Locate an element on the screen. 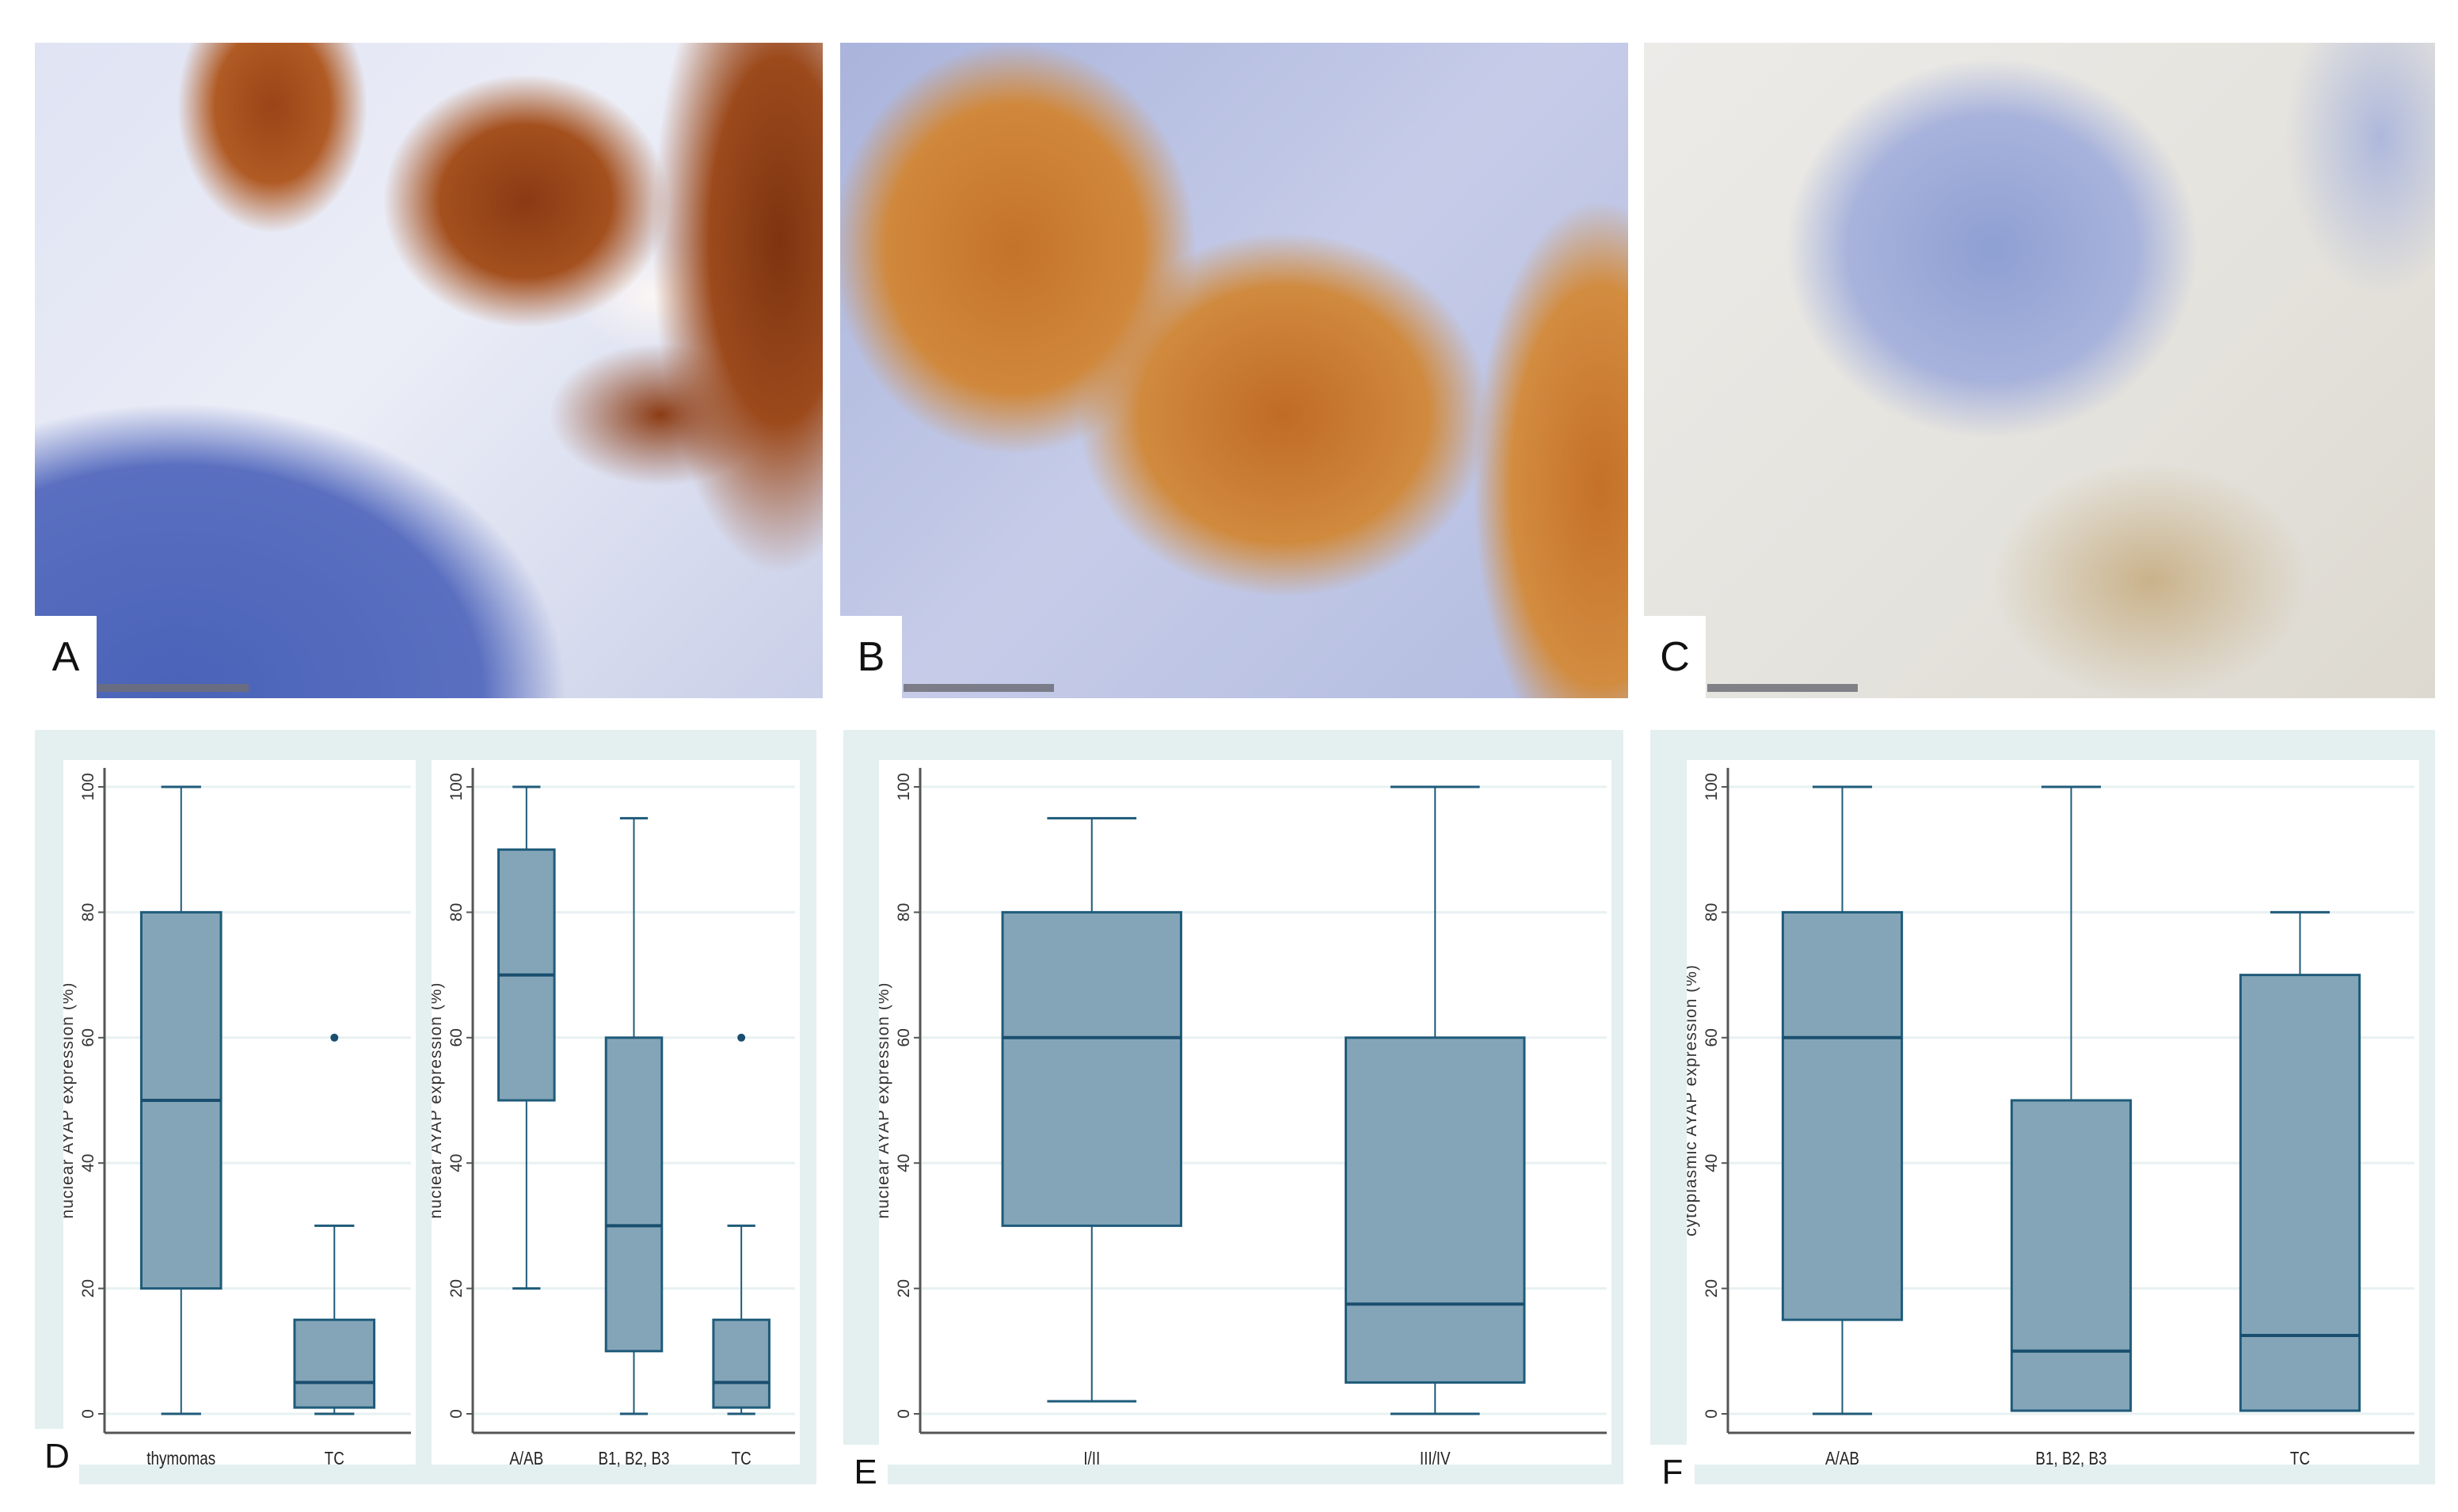  box-a-ab is located at coordinates (1842, 1115).